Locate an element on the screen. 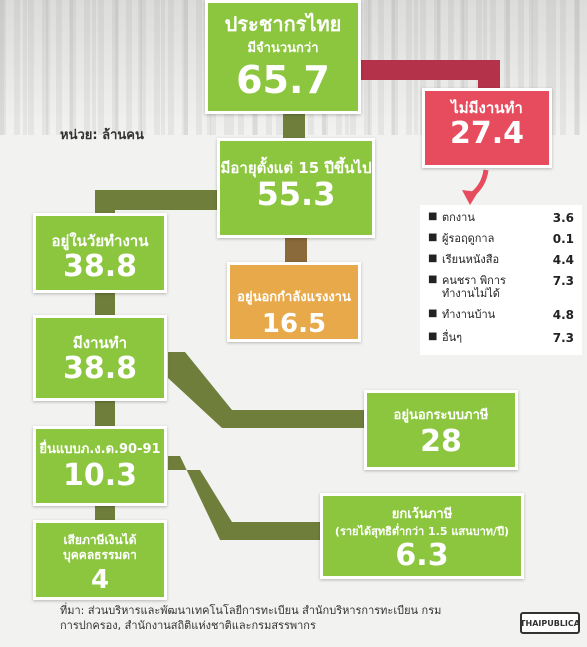  filed-label: ยื่นแบบภ.ง.ด.90-91 is located at coordinates (100, 449).